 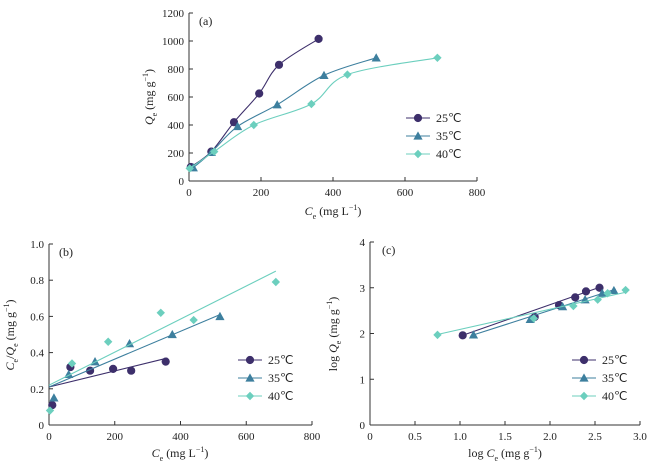 I want to click on x-tick-label-b: 200, so click(x=115, y=437).